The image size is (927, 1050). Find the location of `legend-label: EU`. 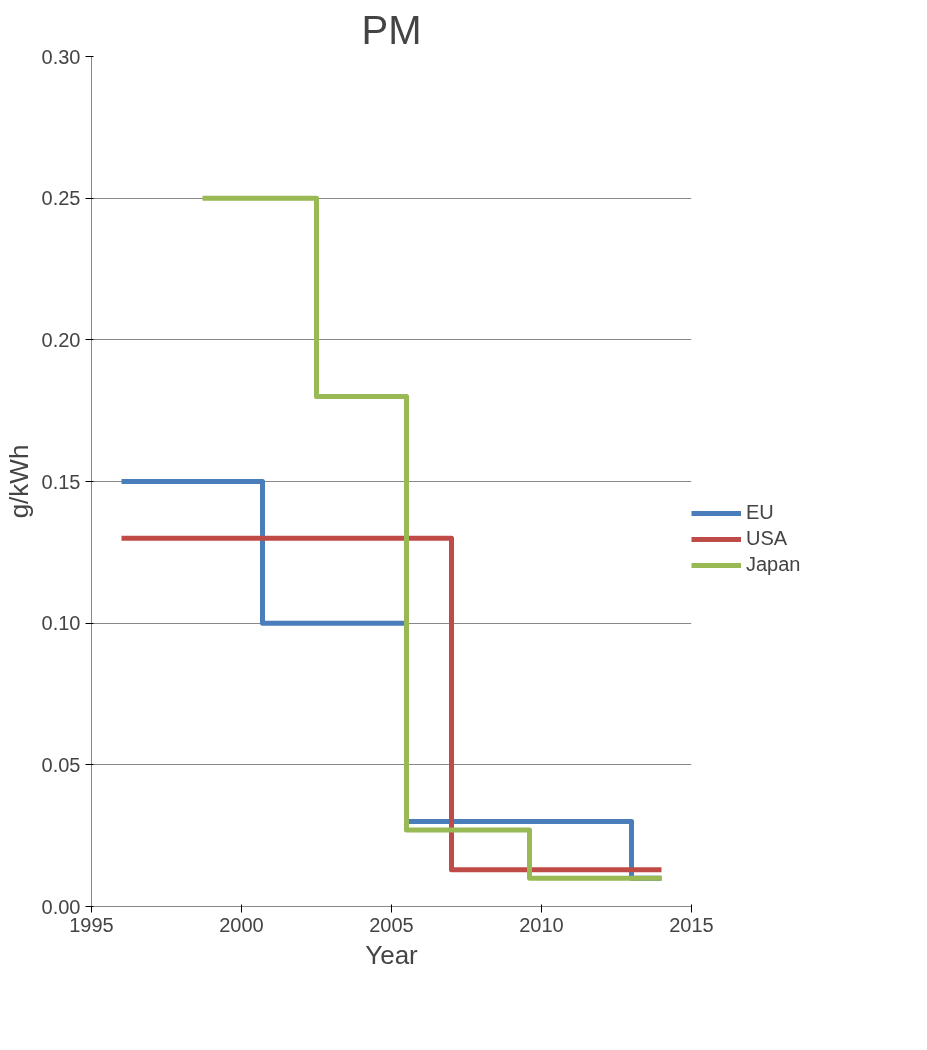

legend-label: EU is located at coordinates (760, 512).